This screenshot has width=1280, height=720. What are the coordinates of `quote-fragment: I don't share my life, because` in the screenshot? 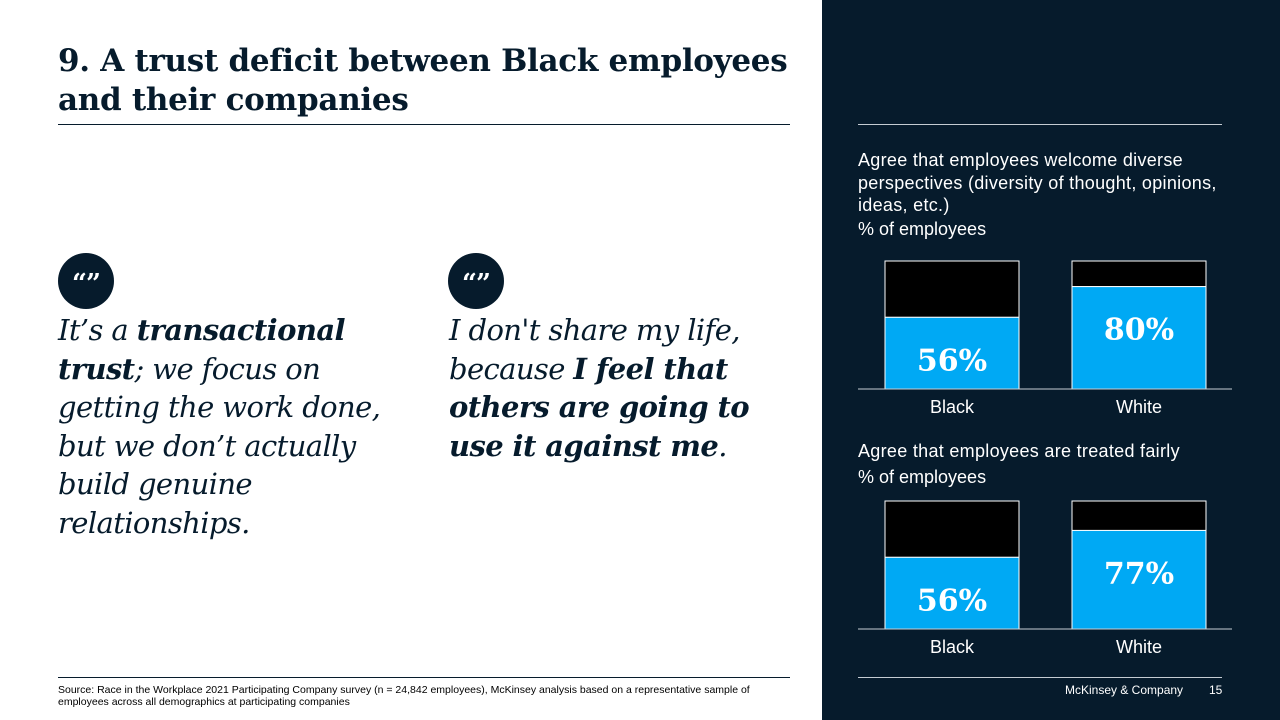 It's located at (594, 349).